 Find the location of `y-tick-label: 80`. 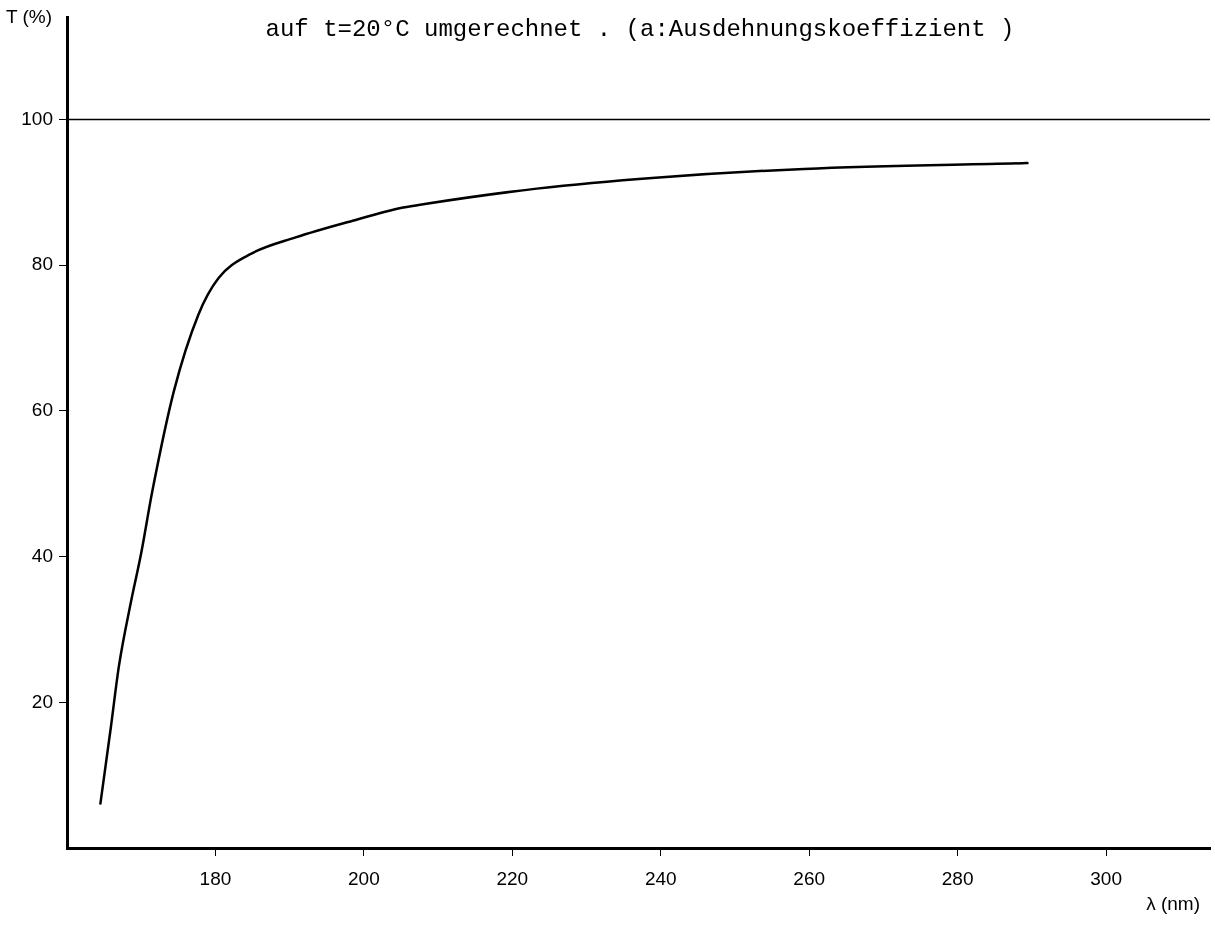

y-tick-label: 80 is located at coordinates (42, 264).